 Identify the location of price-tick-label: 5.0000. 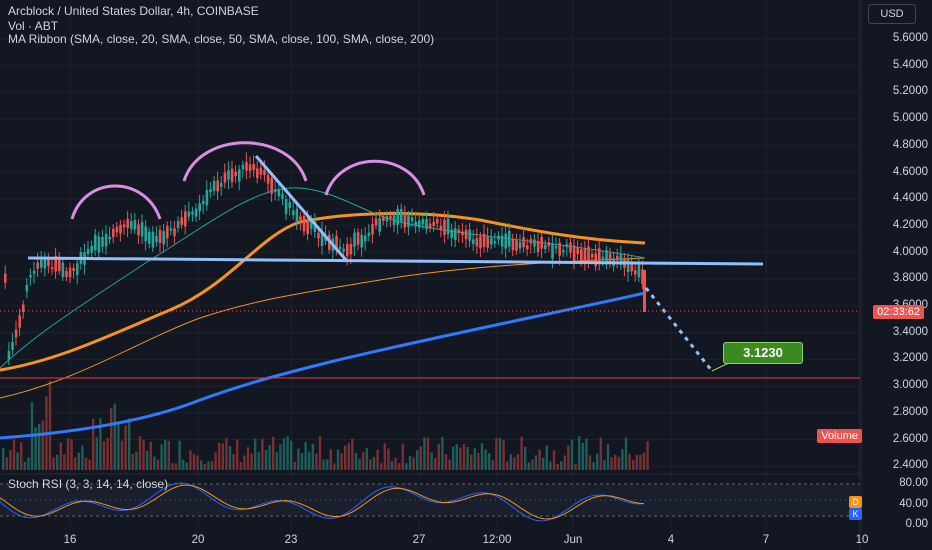
(910, 118).